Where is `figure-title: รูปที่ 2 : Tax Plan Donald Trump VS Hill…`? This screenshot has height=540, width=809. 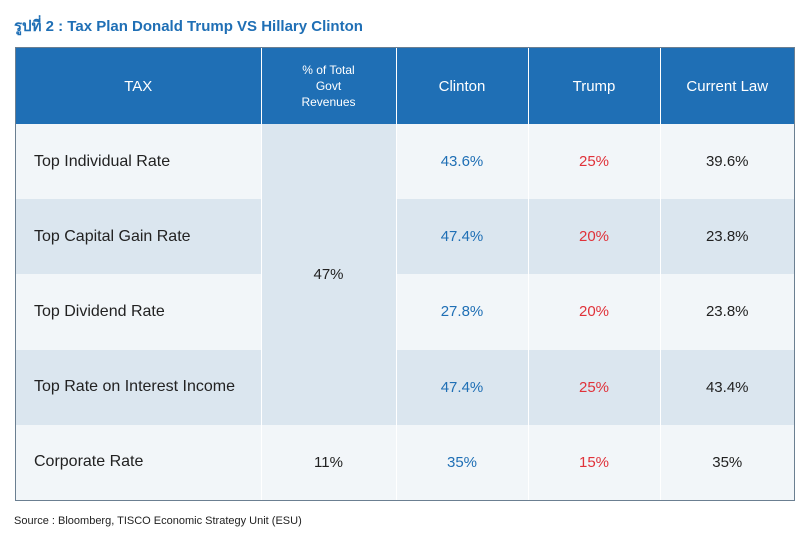 figure-title: รูปที่ 2 : Tax Plan Donald Trump VS Hill… is located at coordinates (188, 26).